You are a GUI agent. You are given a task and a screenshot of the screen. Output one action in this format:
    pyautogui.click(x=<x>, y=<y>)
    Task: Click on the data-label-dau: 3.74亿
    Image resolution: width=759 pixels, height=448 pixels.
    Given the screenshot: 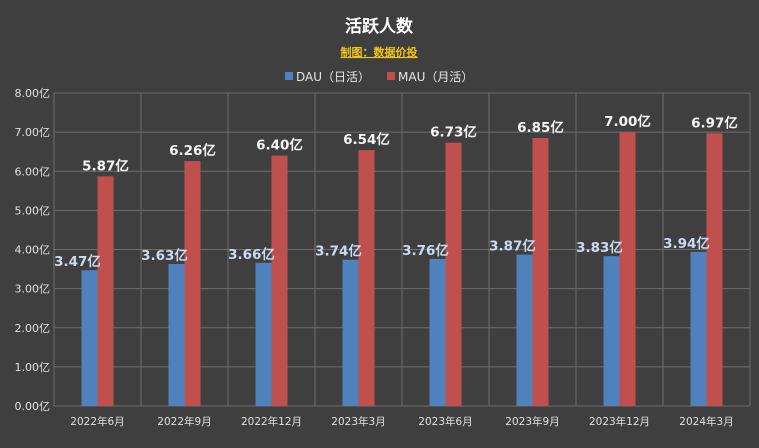 What is the action you would take?
    pyautogui.click(x=338, y=251)
    